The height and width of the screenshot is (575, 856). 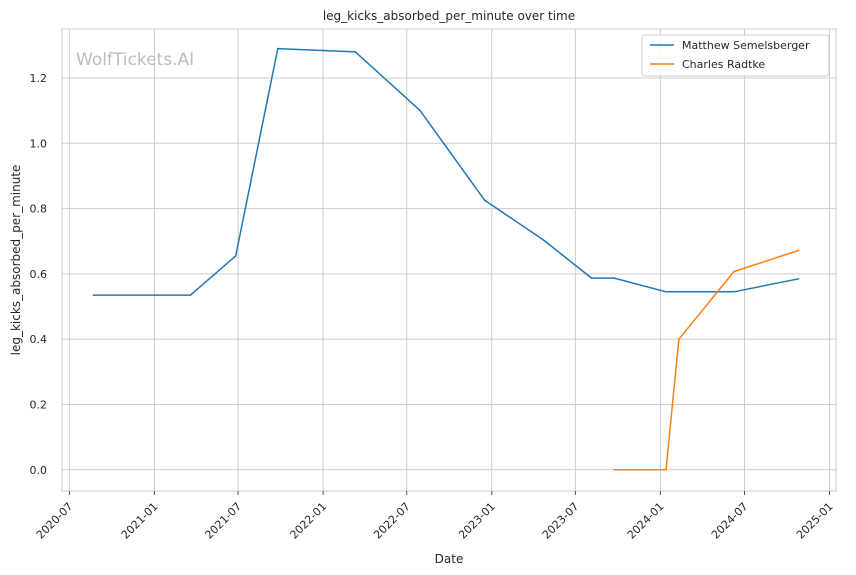 I want to click on y-tick-label: 0.4, so click(x=39, y=339).